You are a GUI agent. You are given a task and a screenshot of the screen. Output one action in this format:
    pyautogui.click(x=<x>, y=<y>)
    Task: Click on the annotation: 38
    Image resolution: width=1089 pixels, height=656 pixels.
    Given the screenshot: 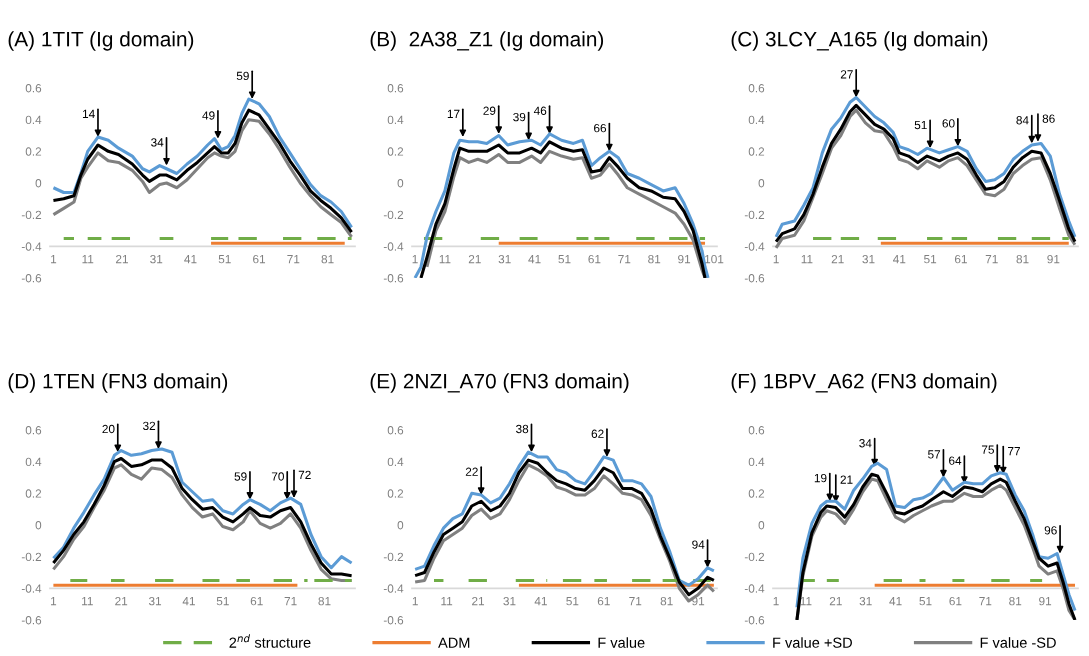 What is the action you would take?
    pyautogui.click(x=522, y=429)
    